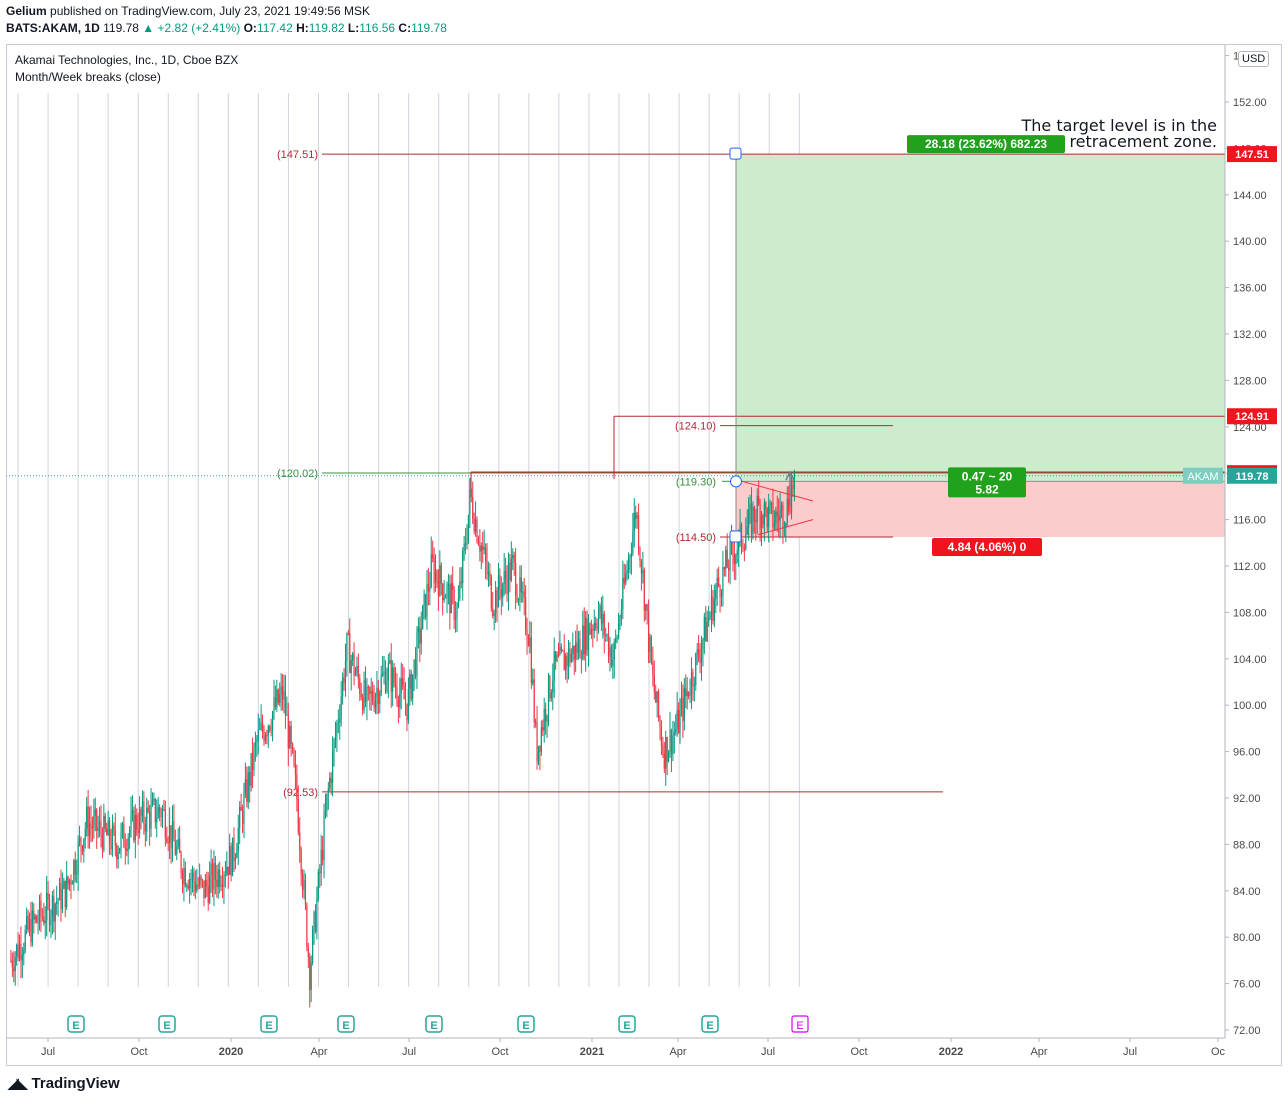  Describe the element at coordinates (1247, 753) in the screenshot. I see `price-tick-label: 96.00` at that location.